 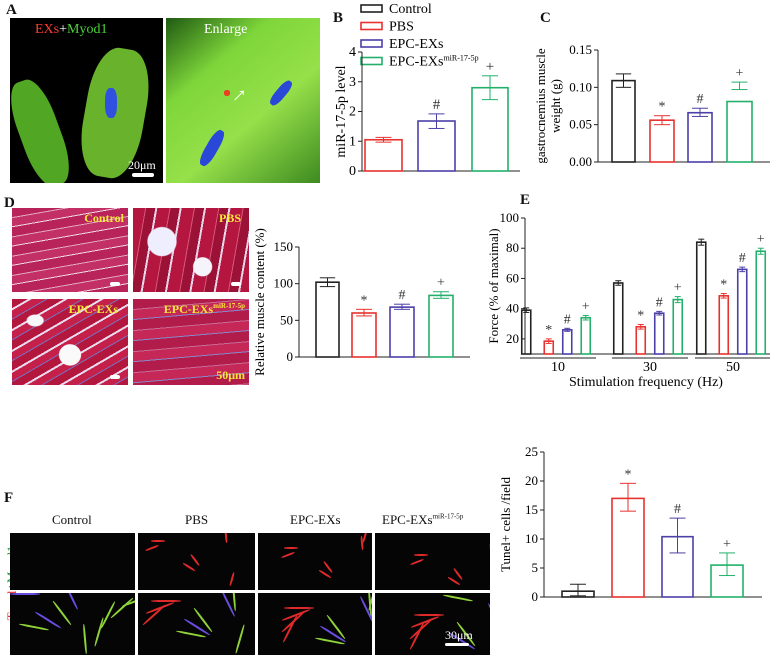 I want to click on panel-label-f: F, so click(x=9, y=498).